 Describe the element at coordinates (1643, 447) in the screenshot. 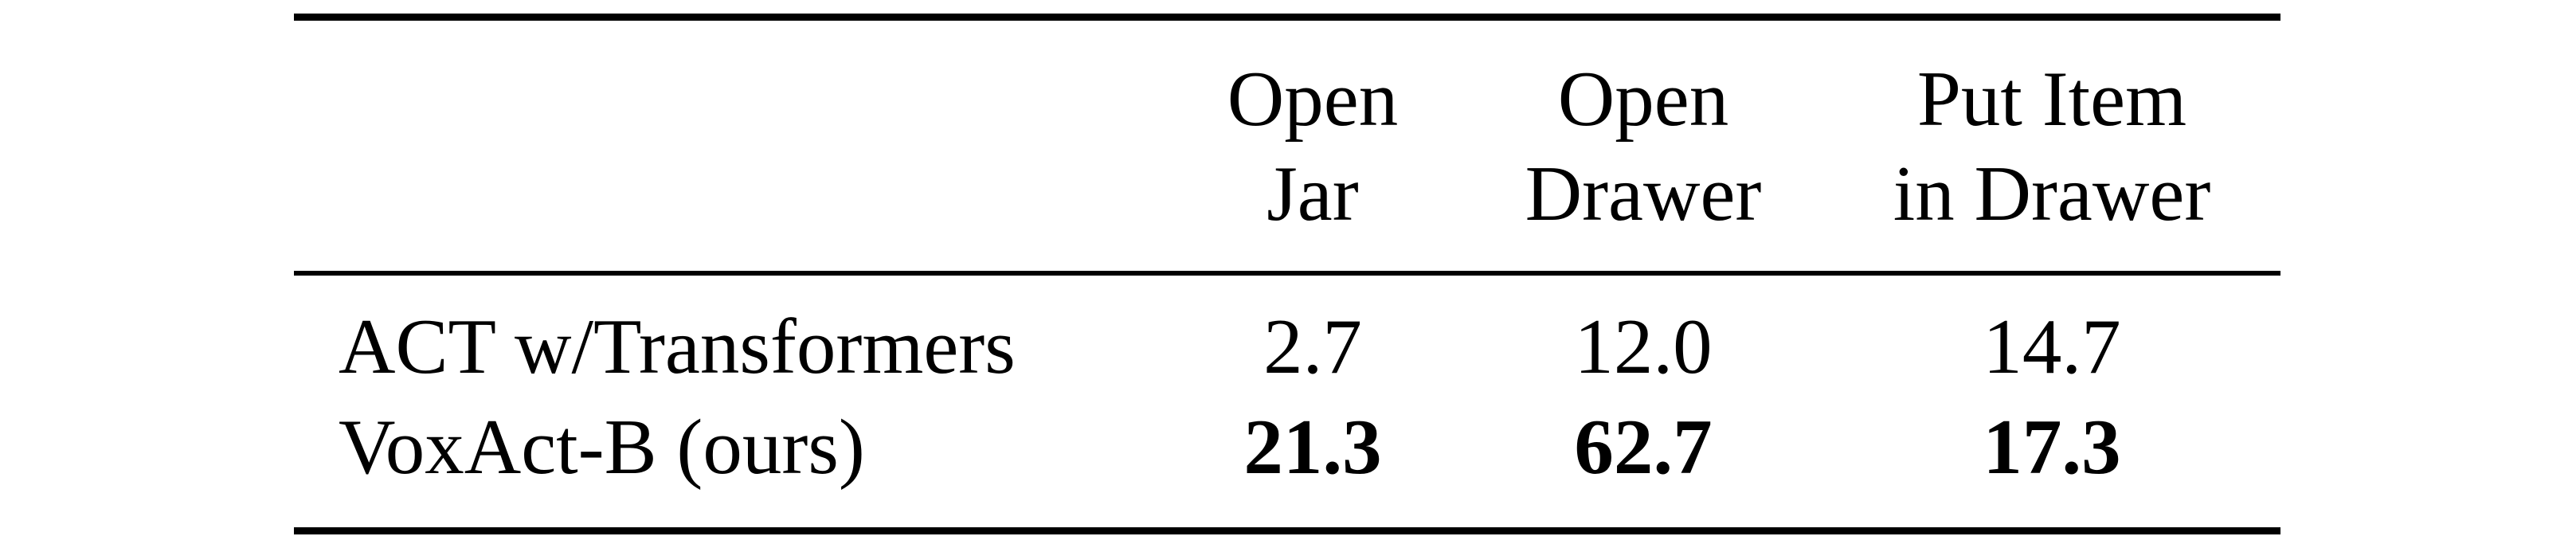

I see `cell-voxact-open-drawer: 62.7` at that location.